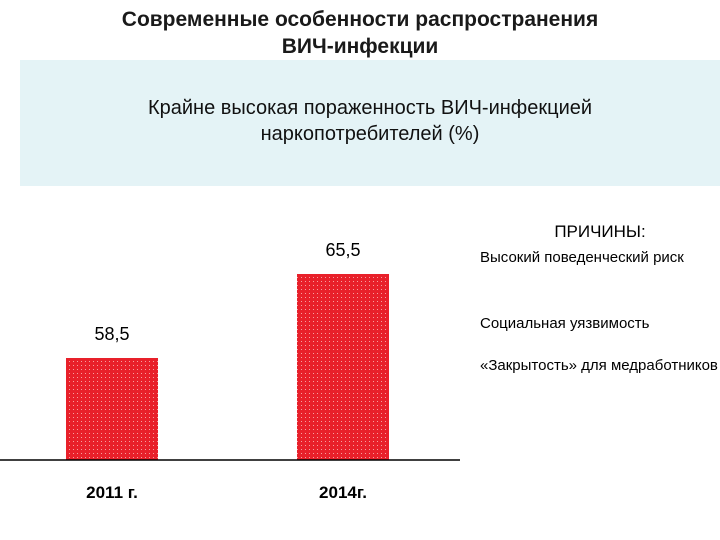 The width and height of the screenshot is (720, 540). I want to click on slide-title-line2: ВИЧ-инфекции, so click(360, 46).